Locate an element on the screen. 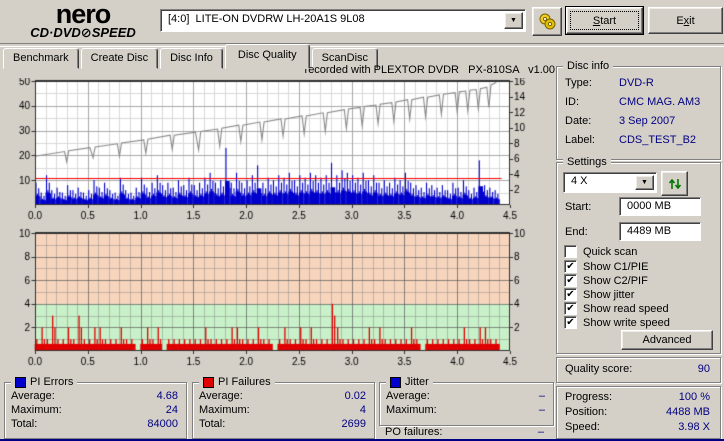 The width and height of the screenshot is (724, 441). checkbox-label: Show C1/PIE is located at coordinates (616, 266).